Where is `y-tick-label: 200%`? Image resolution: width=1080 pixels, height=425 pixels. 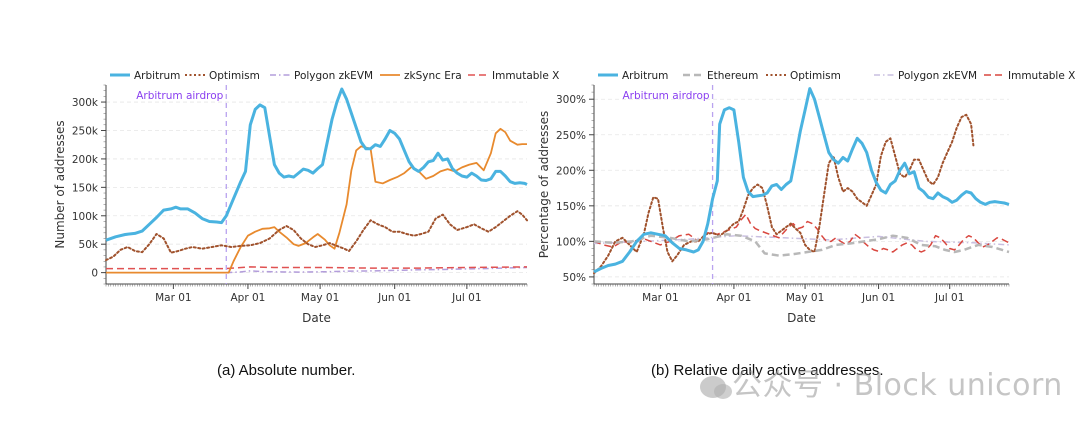 y-tick-label: 200% is located at coordinates (571, 171).